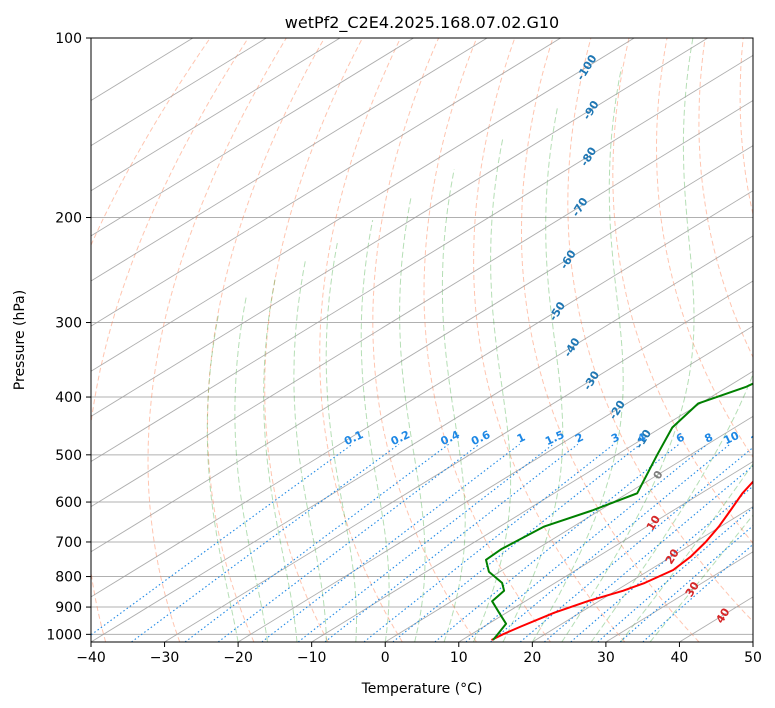 The image size is (775, 708). Describe the element at coordinates (773, 438) in the screenshot. I see `mixing-ratio-label: 16` at that location.